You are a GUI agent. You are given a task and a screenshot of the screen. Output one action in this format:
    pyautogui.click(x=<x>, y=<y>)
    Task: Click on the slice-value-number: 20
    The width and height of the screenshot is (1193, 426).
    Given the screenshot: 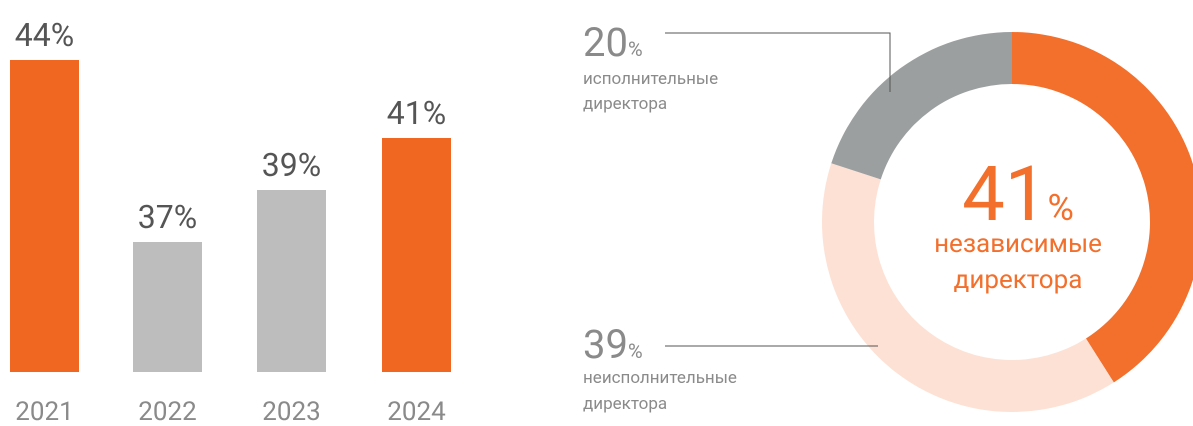 What is the action you would take?
    pyautogui.click(x=605, y=42)
    